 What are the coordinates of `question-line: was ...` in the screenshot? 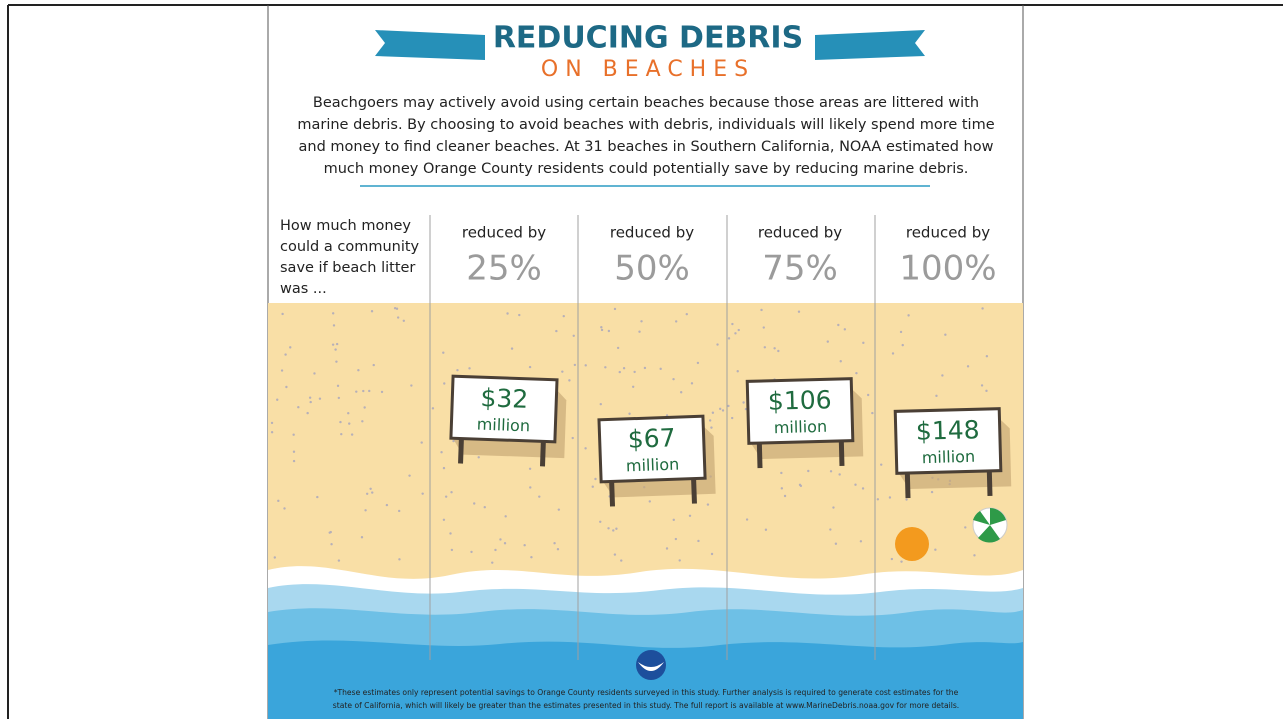 It's located at (303, 289).